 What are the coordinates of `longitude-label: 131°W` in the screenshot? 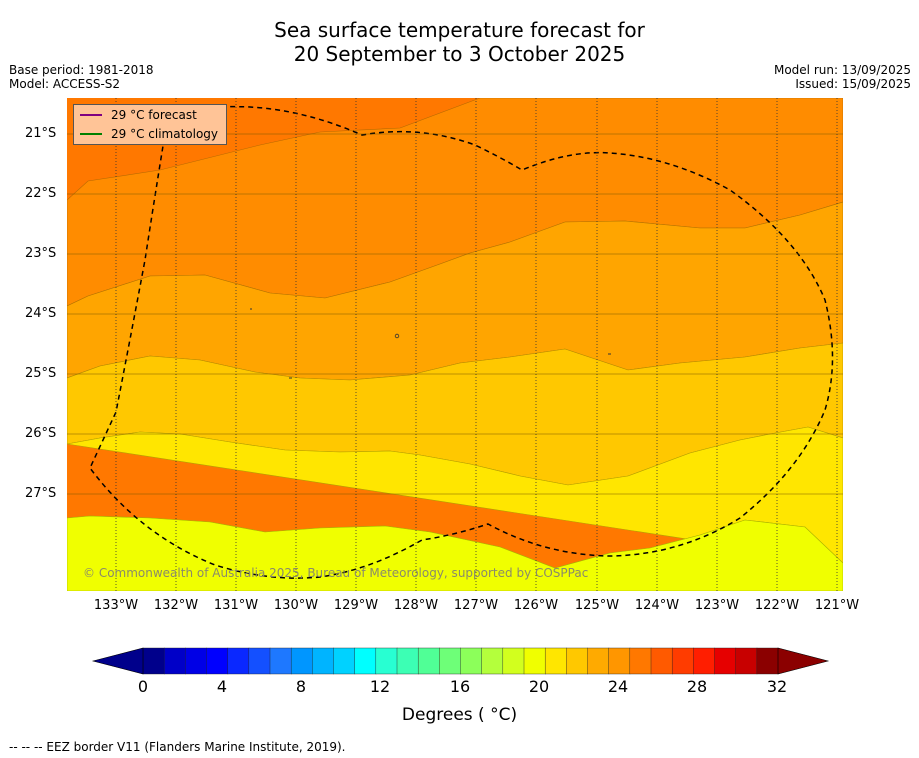 It's located at (236, 605).